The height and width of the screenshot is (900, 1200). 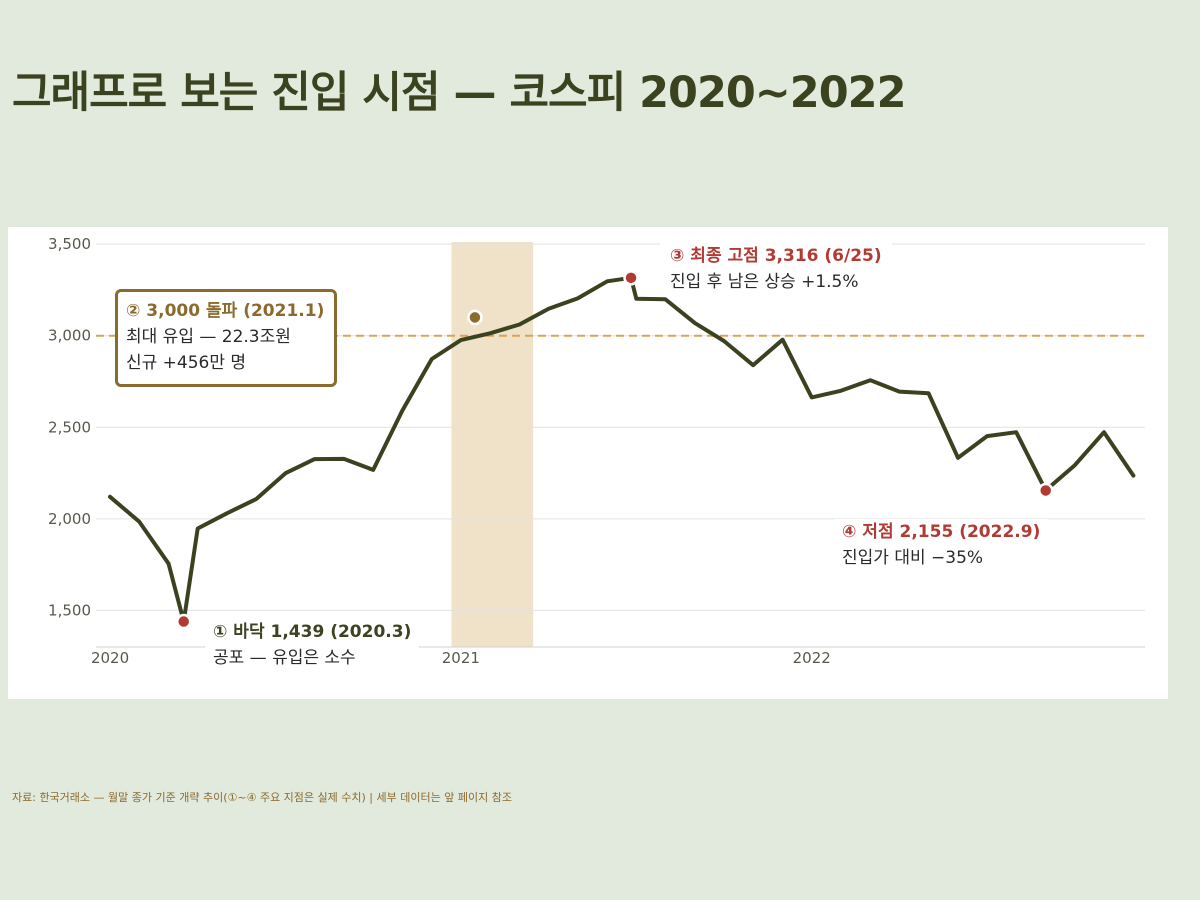 I want to click on annotation-3000-title: ② 3,000 돌파 (2021.1), so click(x=225, y=311).